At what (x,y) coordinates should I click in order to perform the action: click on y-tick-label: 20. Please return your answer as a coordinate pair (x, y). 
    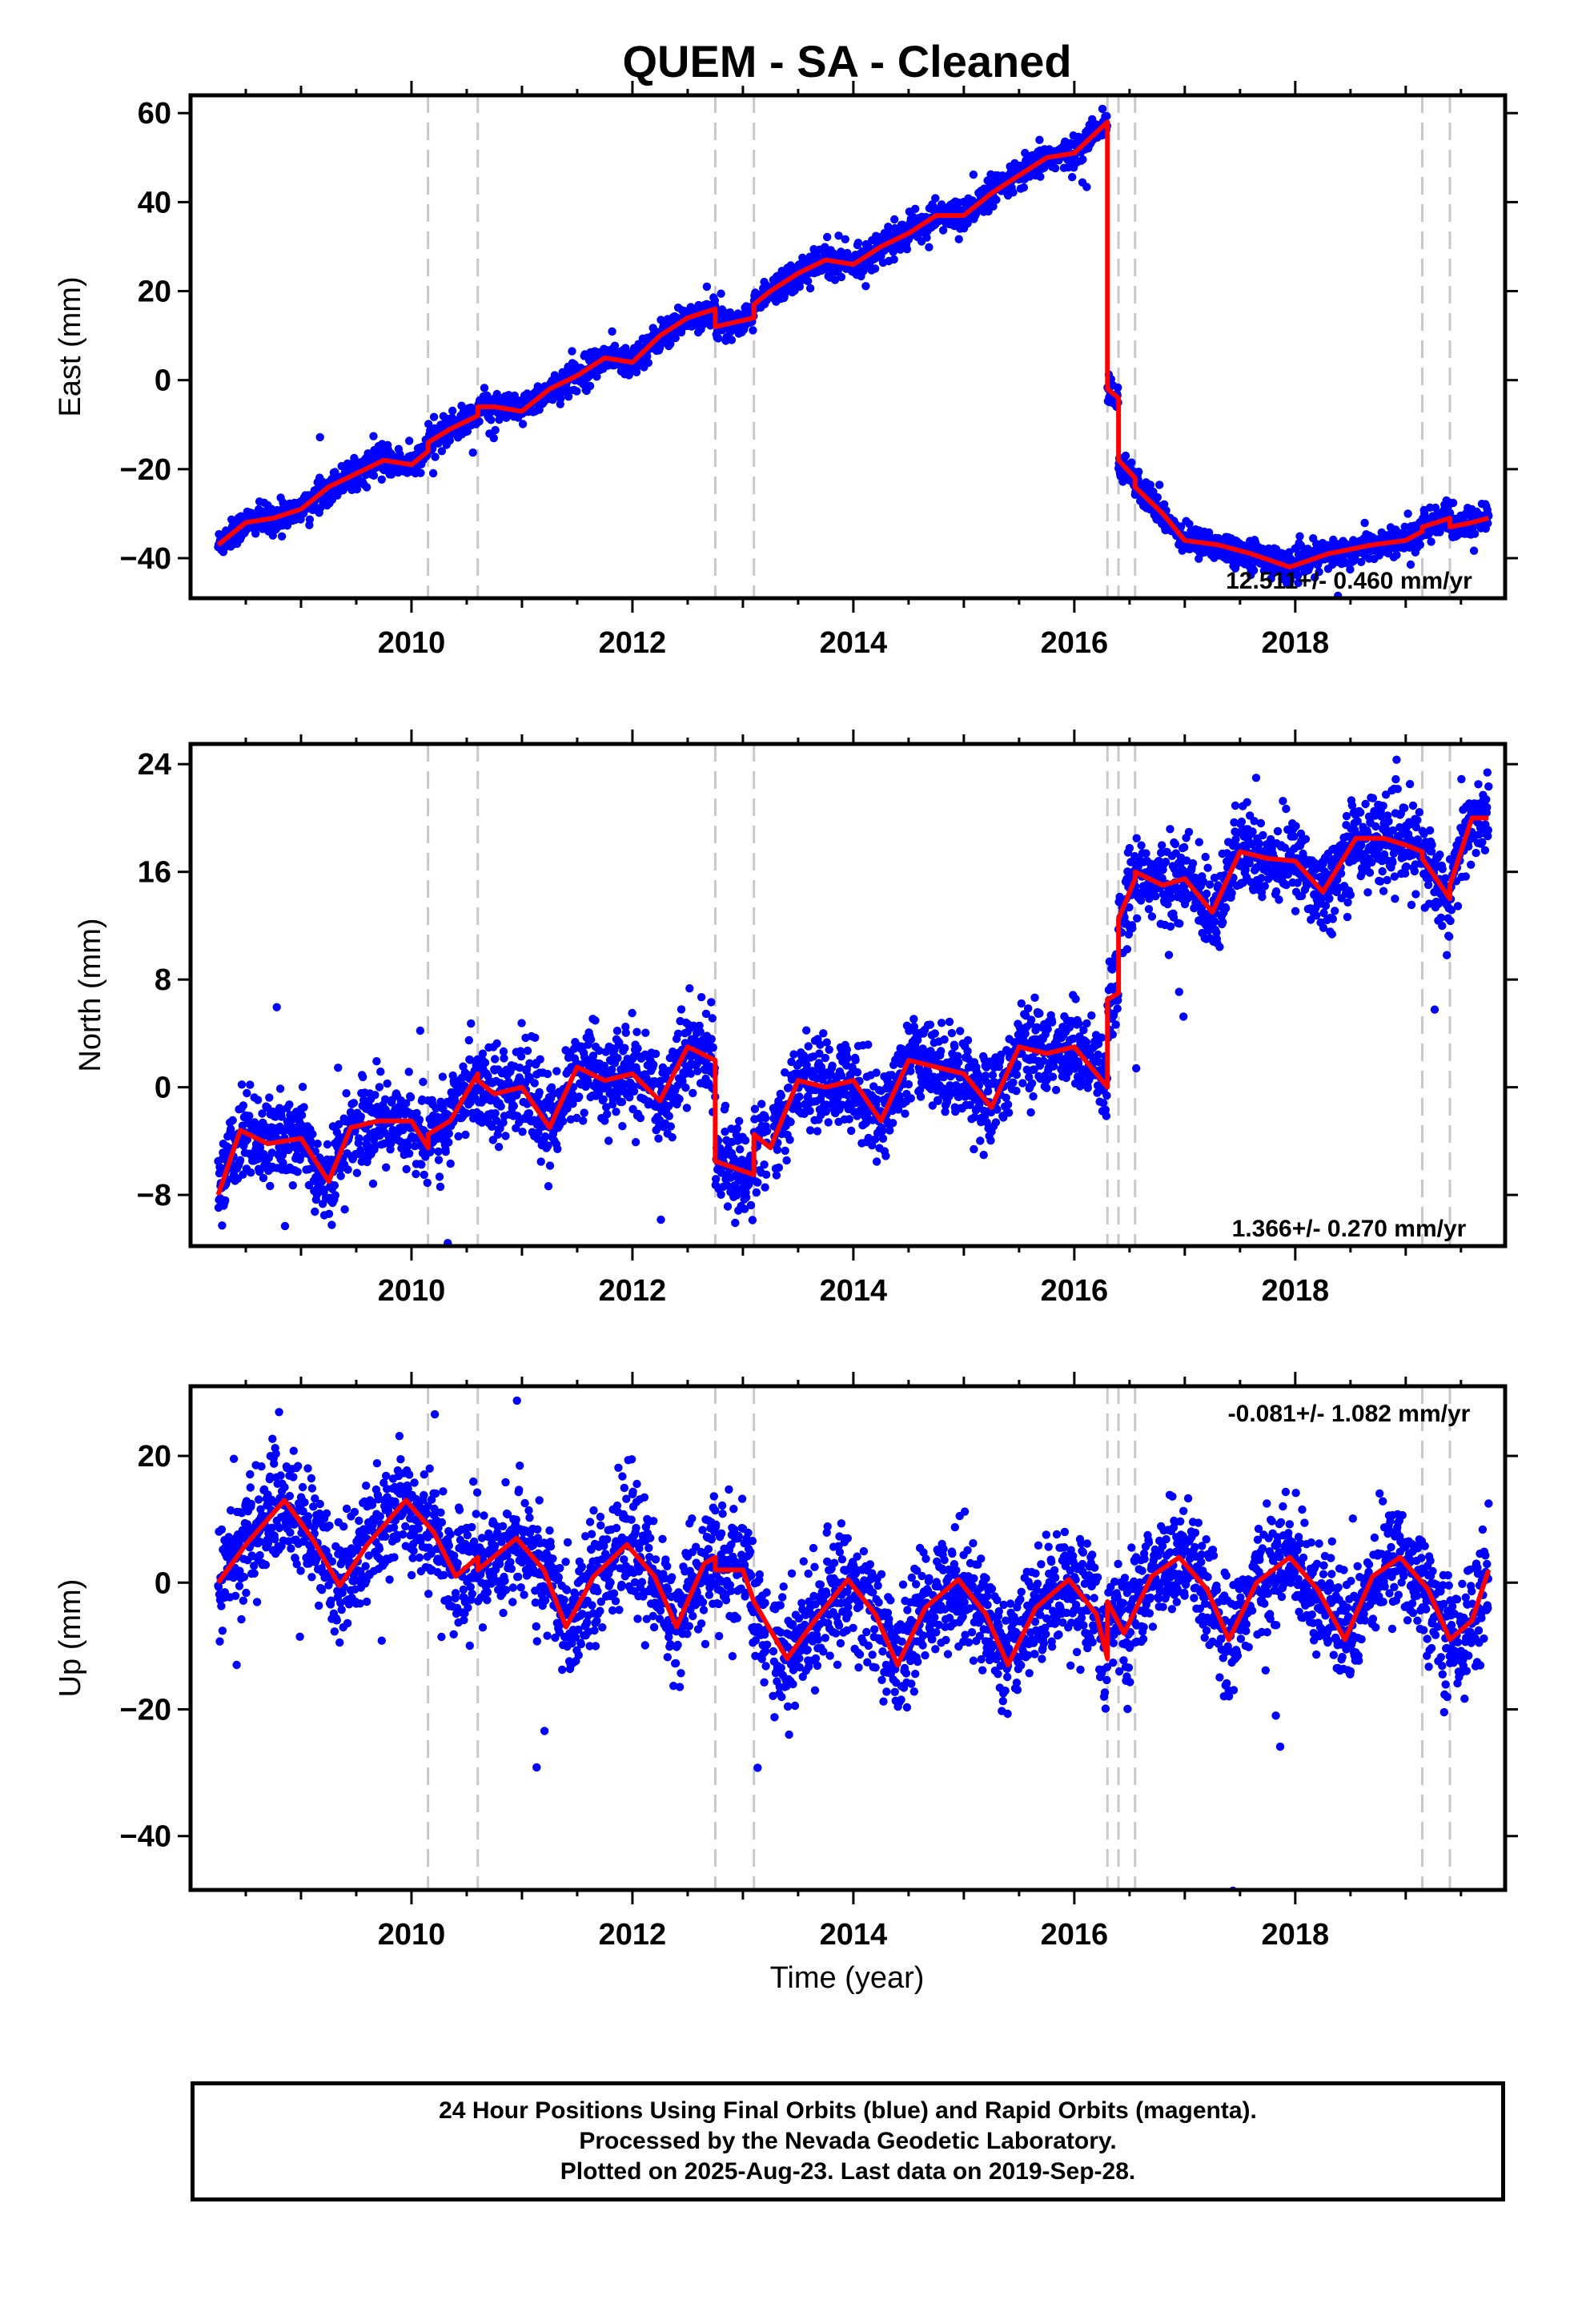
    Looking at the image, I should click on (154, 292).